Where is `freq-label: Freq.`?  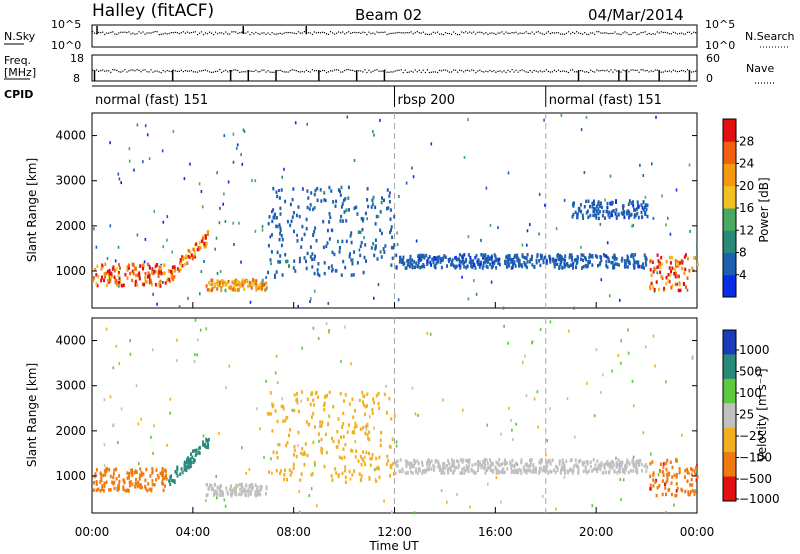
freq-label: Freq. is located at coordinates (17, 60).